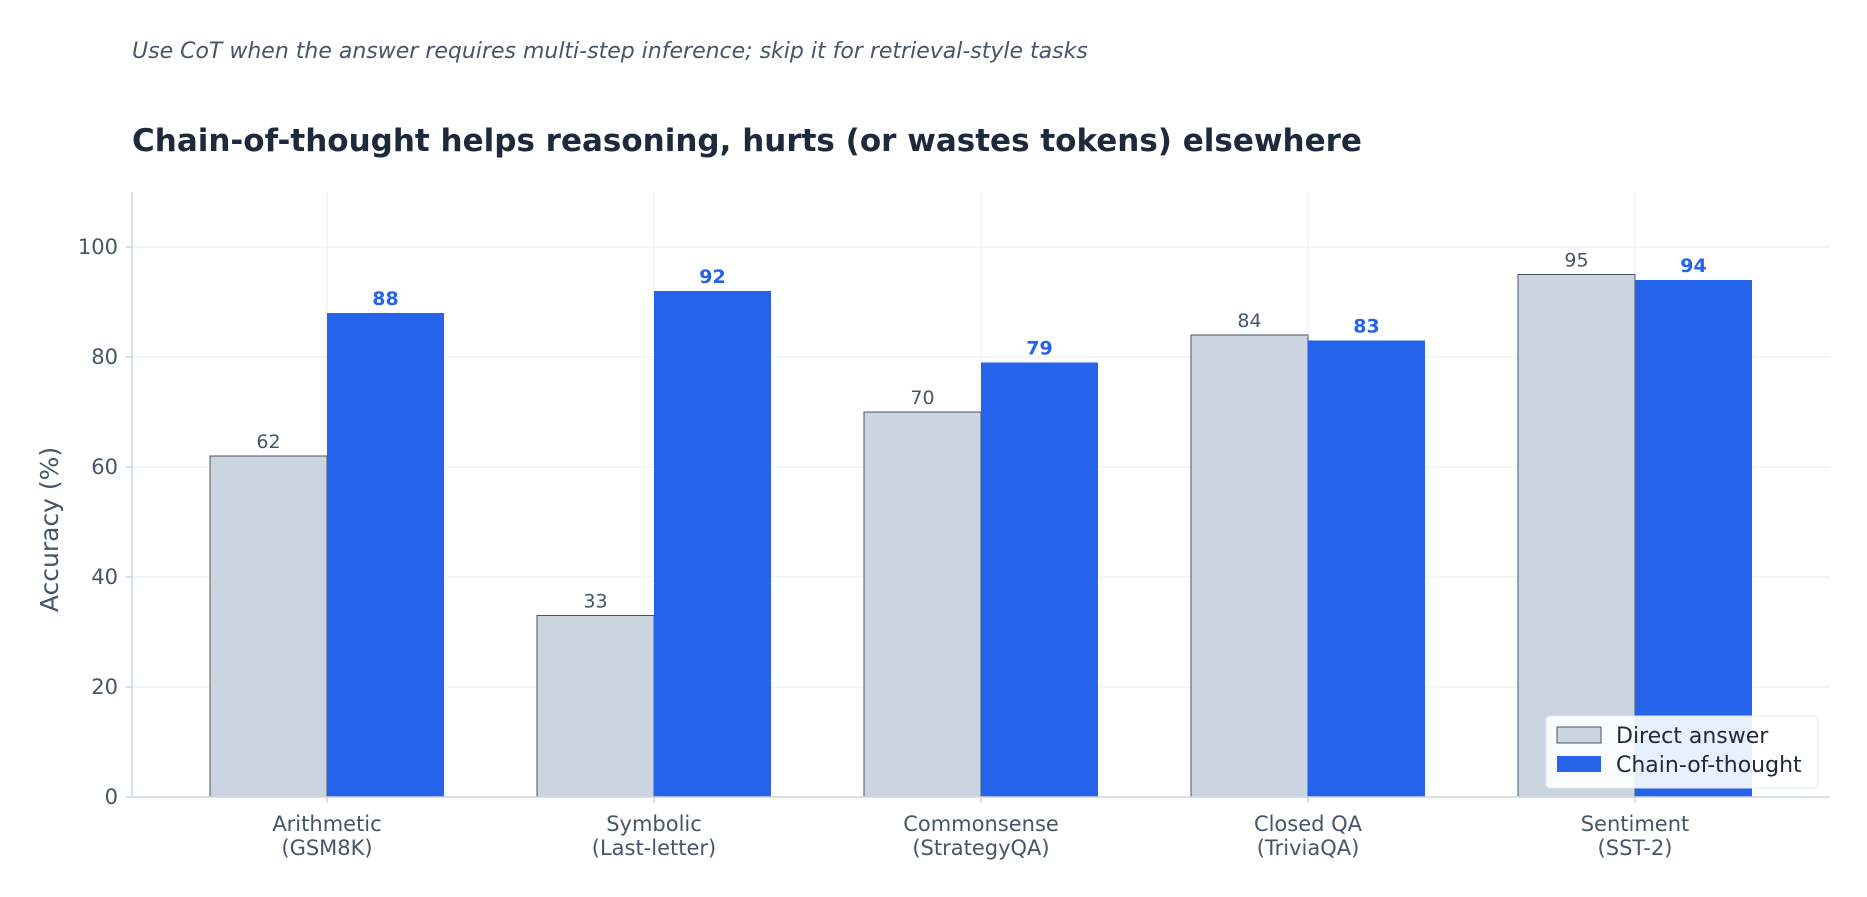 Image resolution: width=1867 pixels, height=897 pixels. What do you see at coordinates (385, 299) in the screenshot?
I see `data-label: 88` at bounding box center [385, 299].